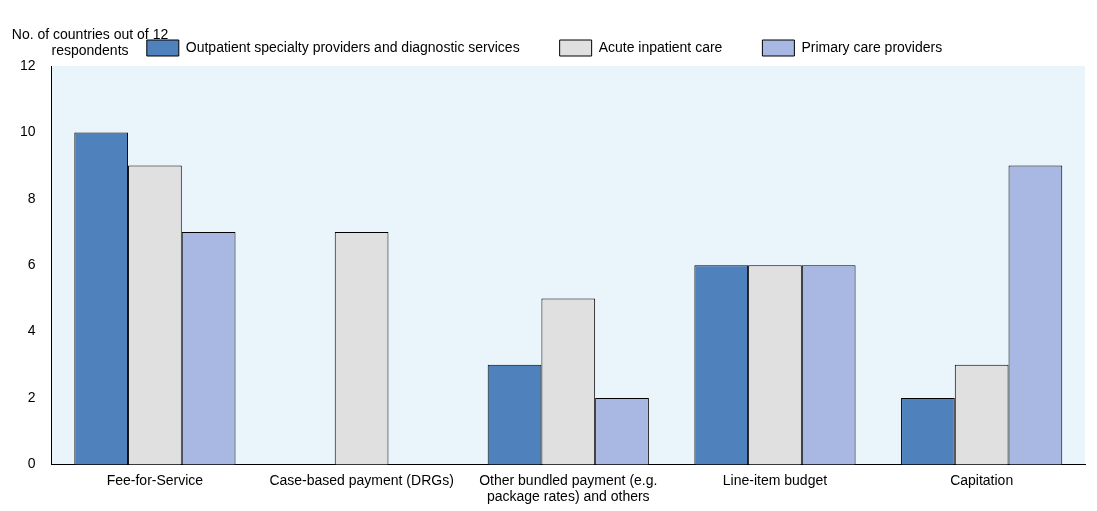 Image resolution: width=1097 pixels, height=511 pixels. What do you see at coordinates (31, 197) in the screenshot?
I see `y-tick-label: 8` at bounding box center [31, 197].